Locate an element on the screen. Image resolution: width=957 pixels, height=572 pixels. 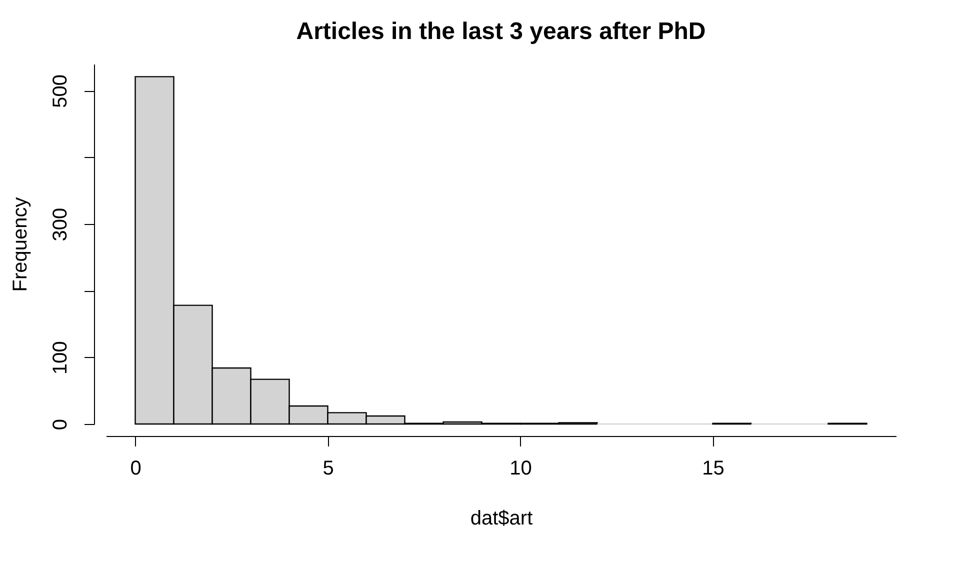
x-tick-label: 5 is located at coordinates (328, 469).